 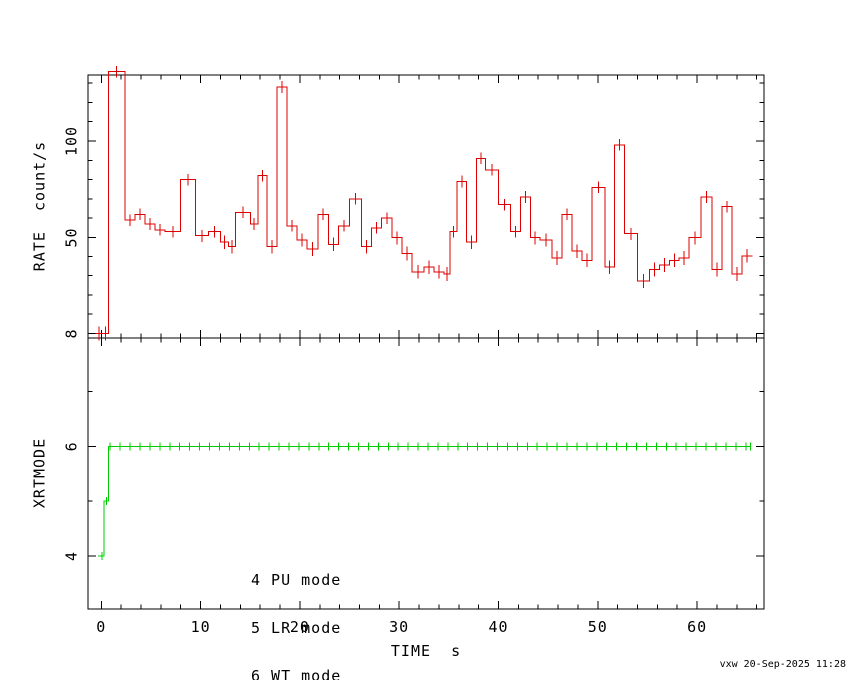 I want to click on x-tick-label: 30, so click(x=399, y=627).